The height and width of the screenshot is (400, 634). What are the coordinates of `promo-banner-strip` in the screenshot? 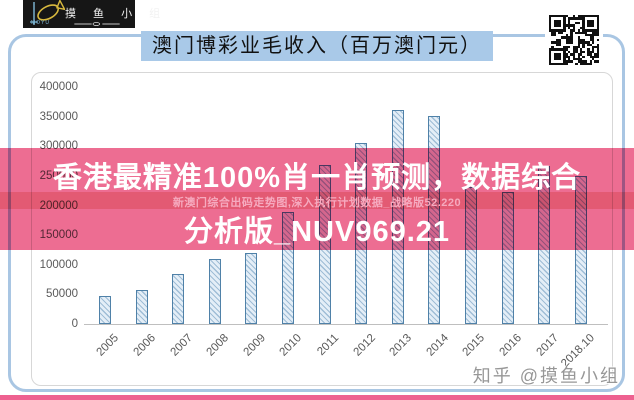 It's located at (317, 200).